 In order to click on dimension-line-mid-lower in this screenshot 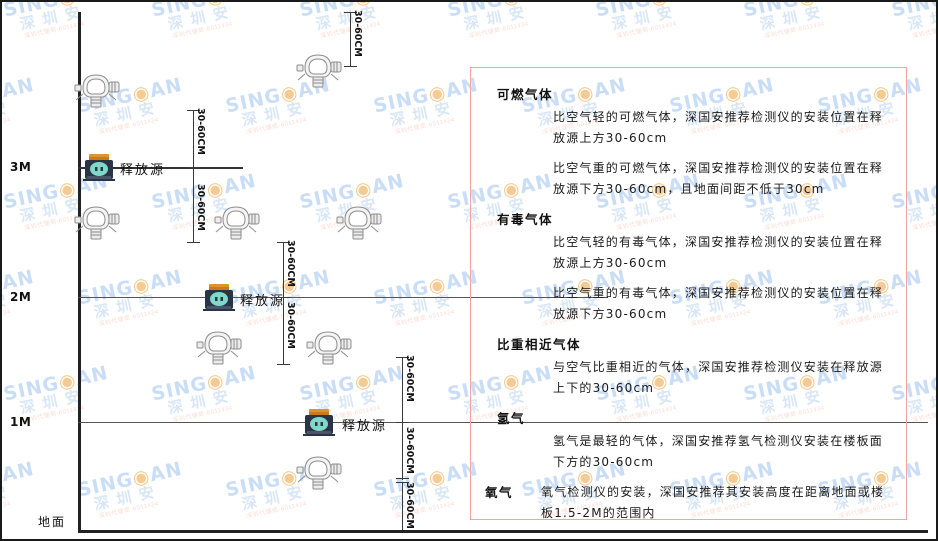, I will do `click(193, 204)`.